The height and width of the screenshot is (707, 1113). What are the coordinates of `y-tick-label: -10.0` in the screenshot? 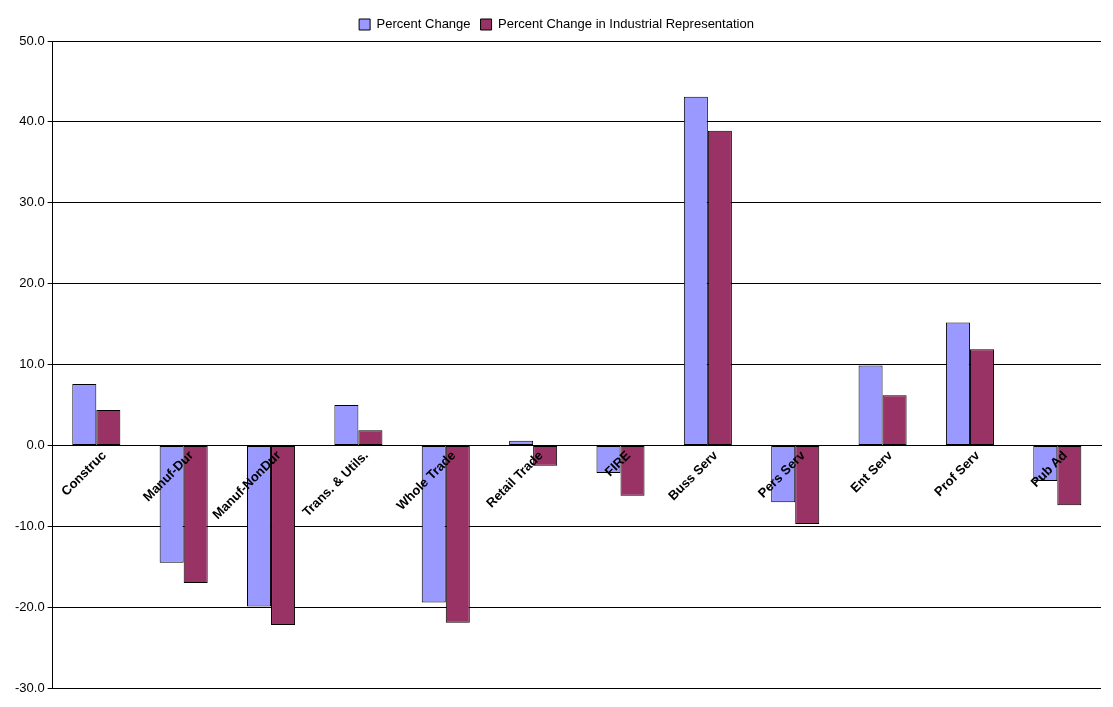 It's located at (29, 525).